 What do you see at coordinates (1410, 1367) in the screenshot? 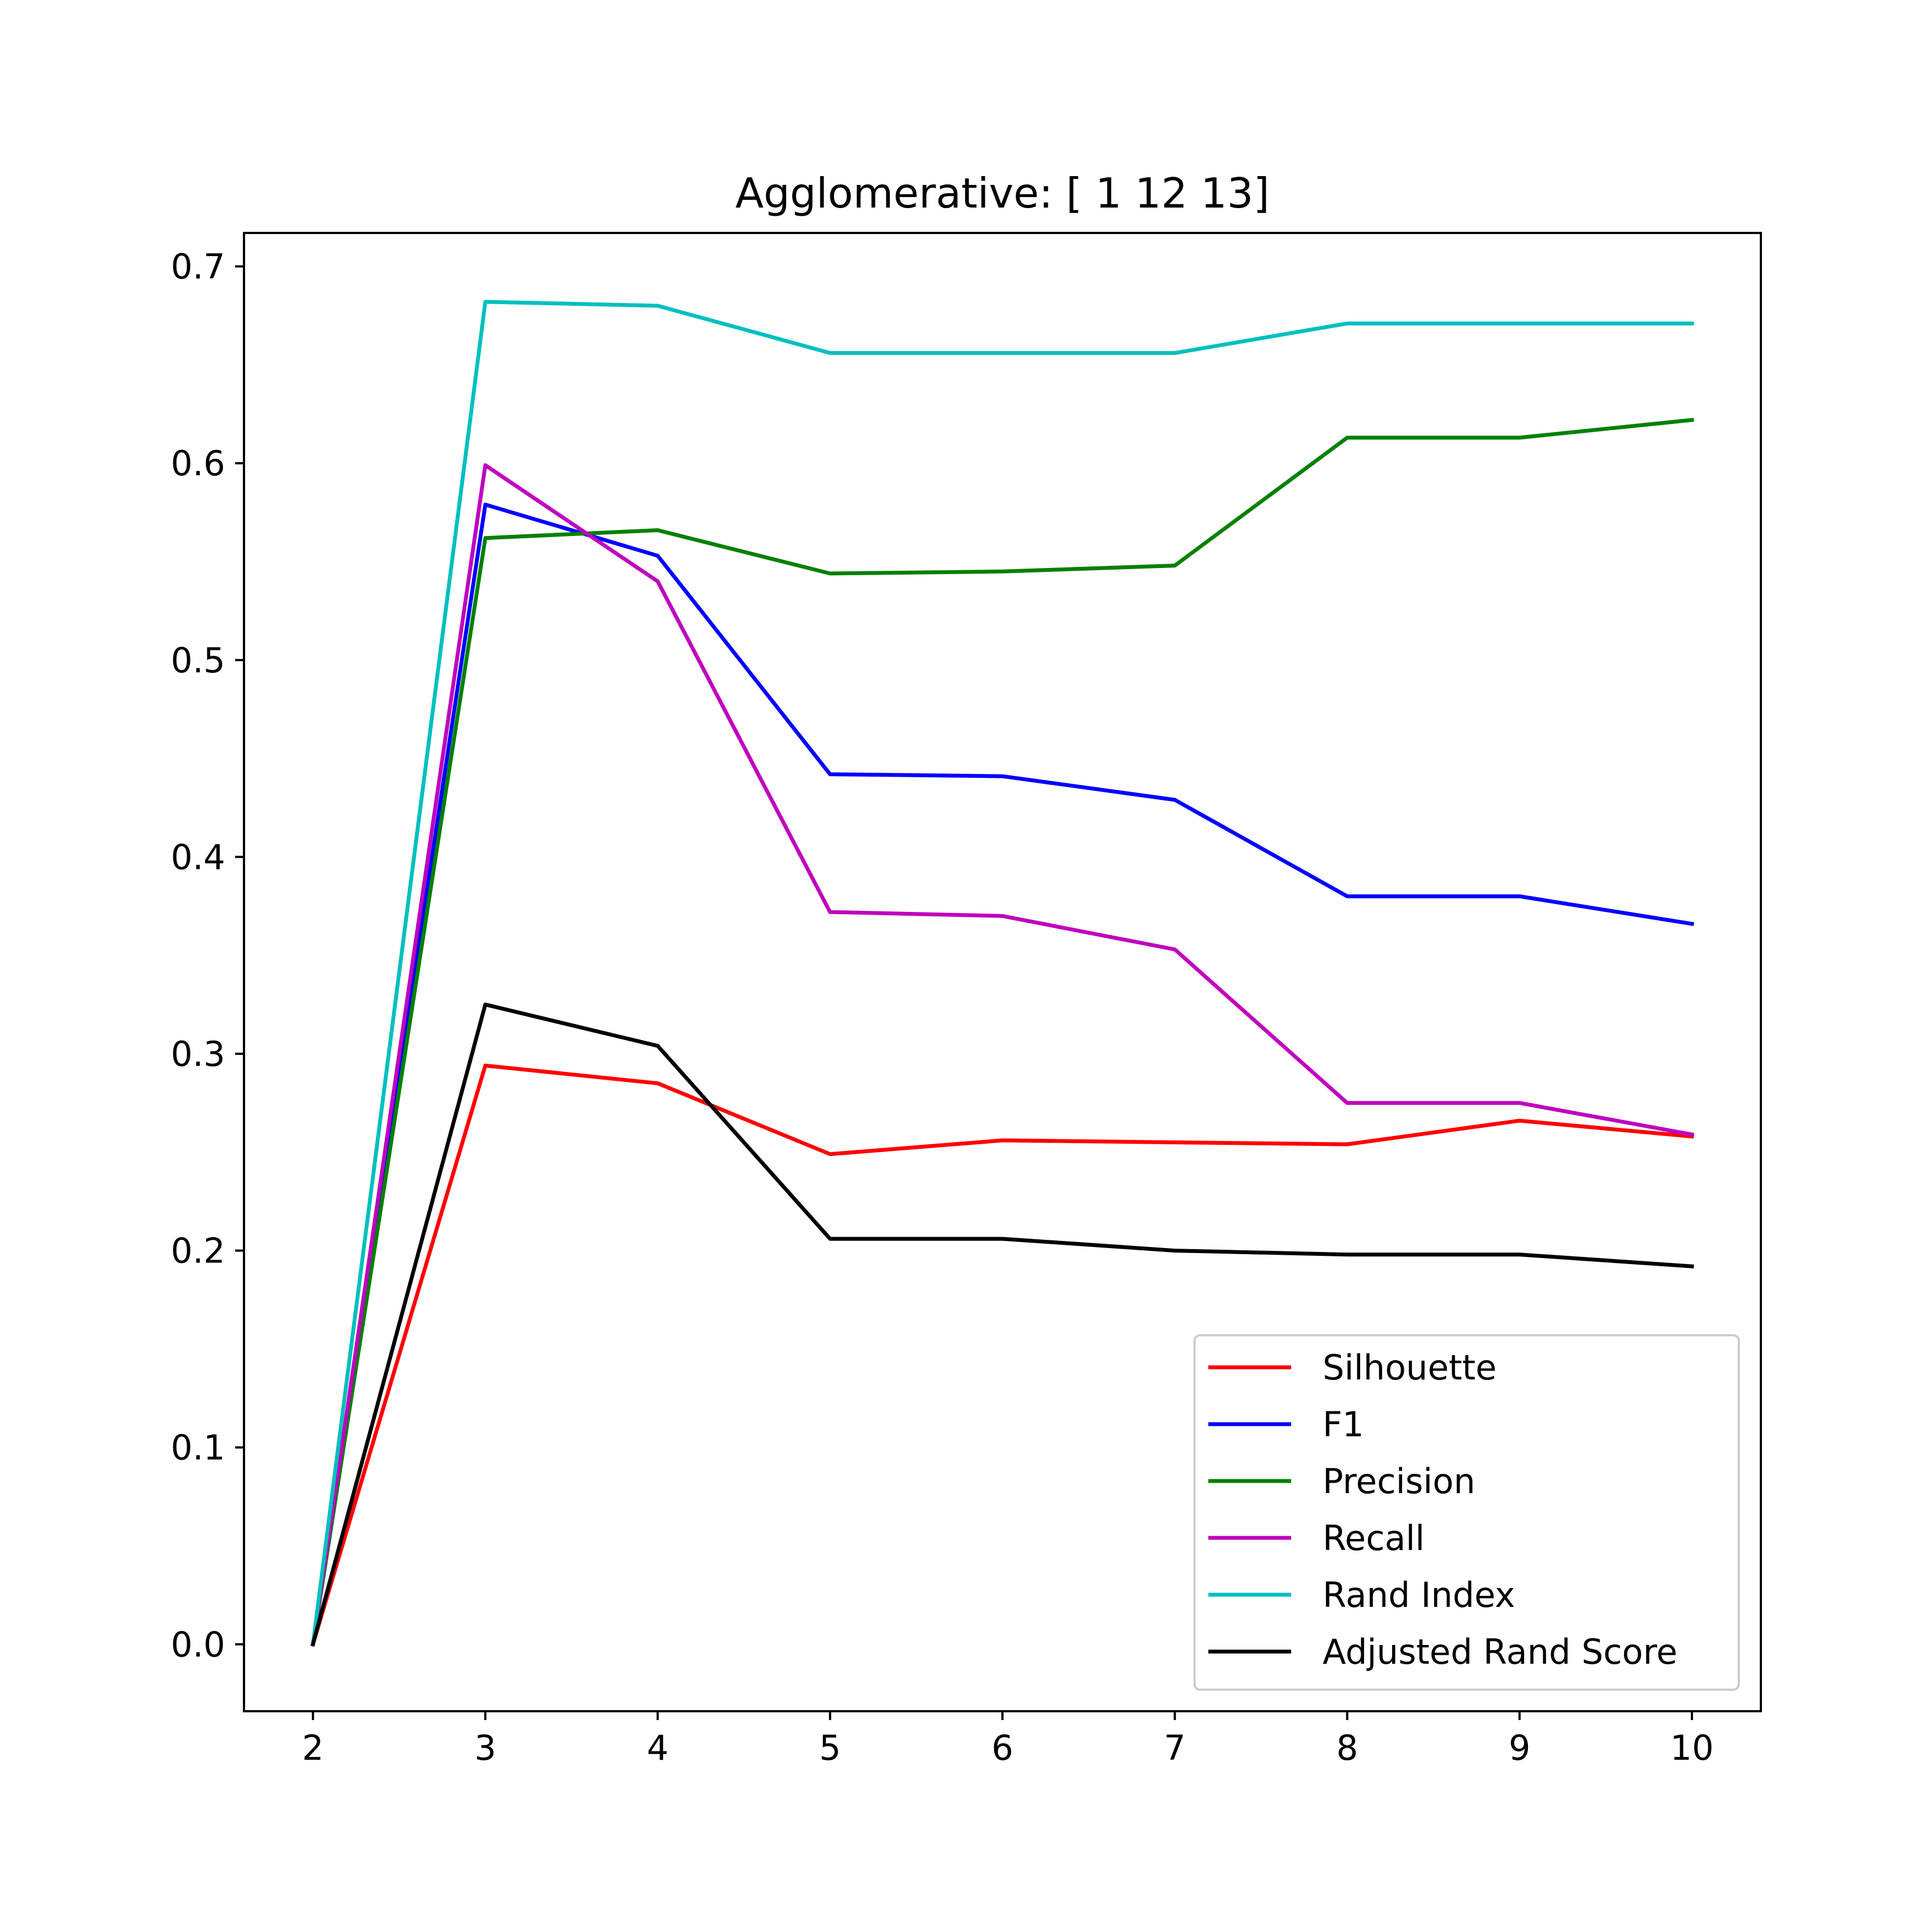
I see `legend-label: Silhouette` at bounding box center [1410, 1367].